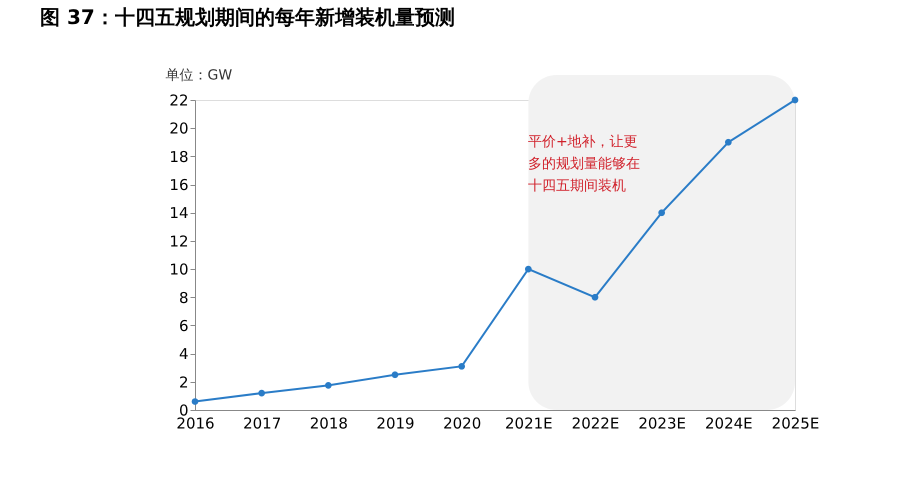 The width and height of the screenshot is (909, 481). Describe the element at coordinates (247, 17) in the screenshot. I see `chart-title: 图 37：十四五规划期间的每年新增装机量预测` at that location.